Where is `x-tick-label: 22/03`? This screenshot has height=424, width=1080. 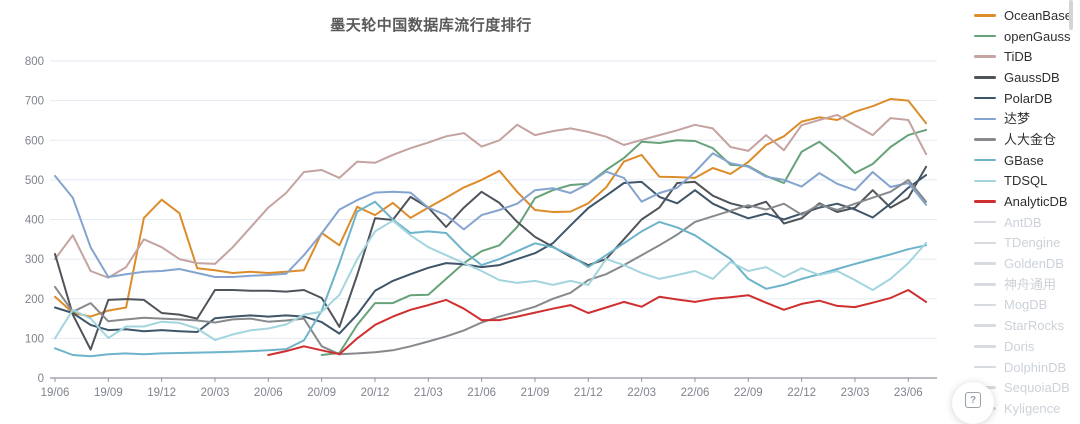
x-tick-label: 22/03 is located at coordinates (641, 393).